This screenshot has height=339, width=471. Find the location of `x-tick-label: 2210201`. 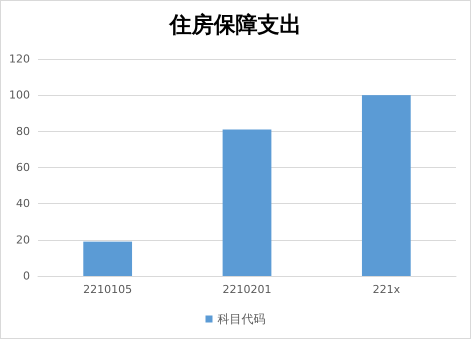

x-tick-label: 2210201 is located at coordinates (247, 289).